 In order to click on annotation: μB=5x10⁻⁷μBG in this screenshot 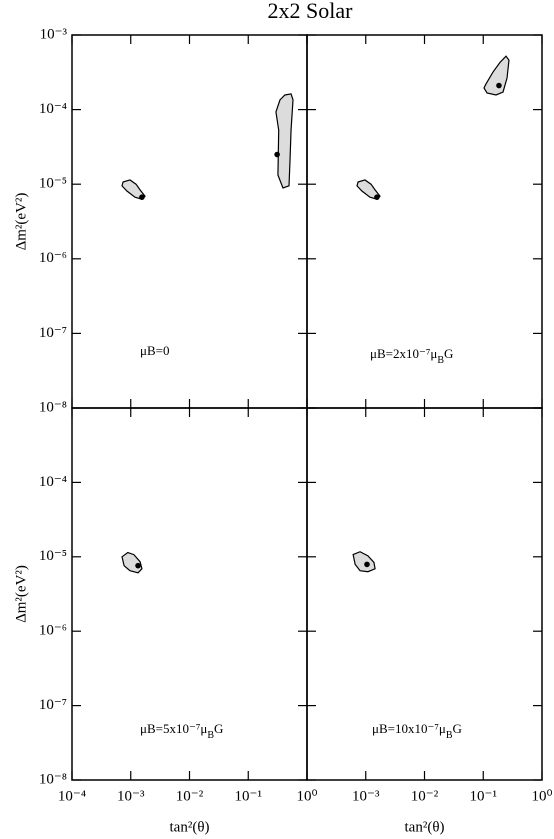, I will do `click(181, 731)`.